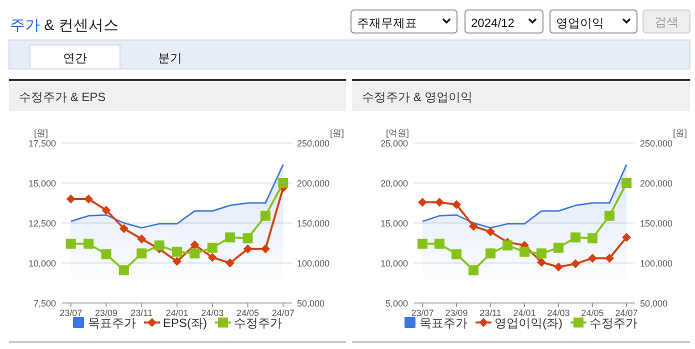  I want to click on y-tick-label: 5,000, so click(396, 303).